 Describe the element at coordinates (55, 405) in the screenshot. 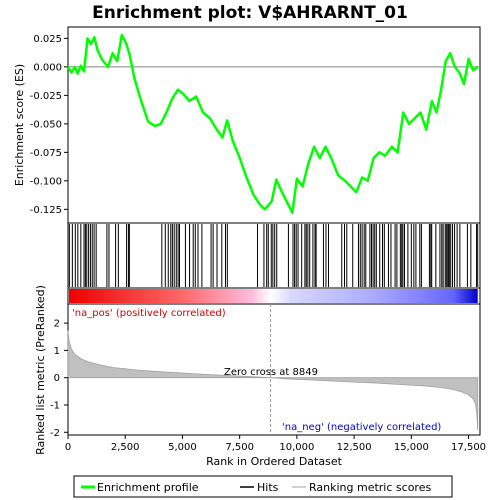

I see `bottom-y-tick-label: -1` at that location.